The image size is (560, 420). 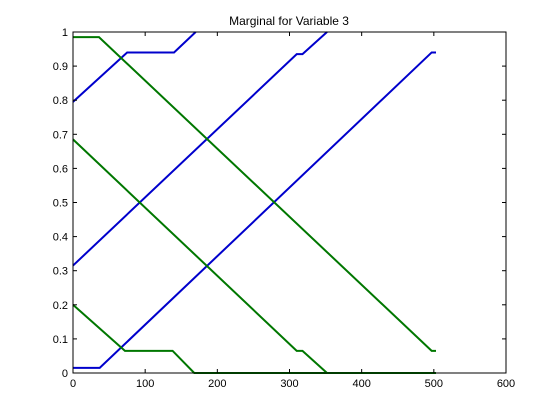 What do you see at coordinates (506, 384) in the screenshot?
I see `x-tick-label: 600` at bounding box center [506, 384].